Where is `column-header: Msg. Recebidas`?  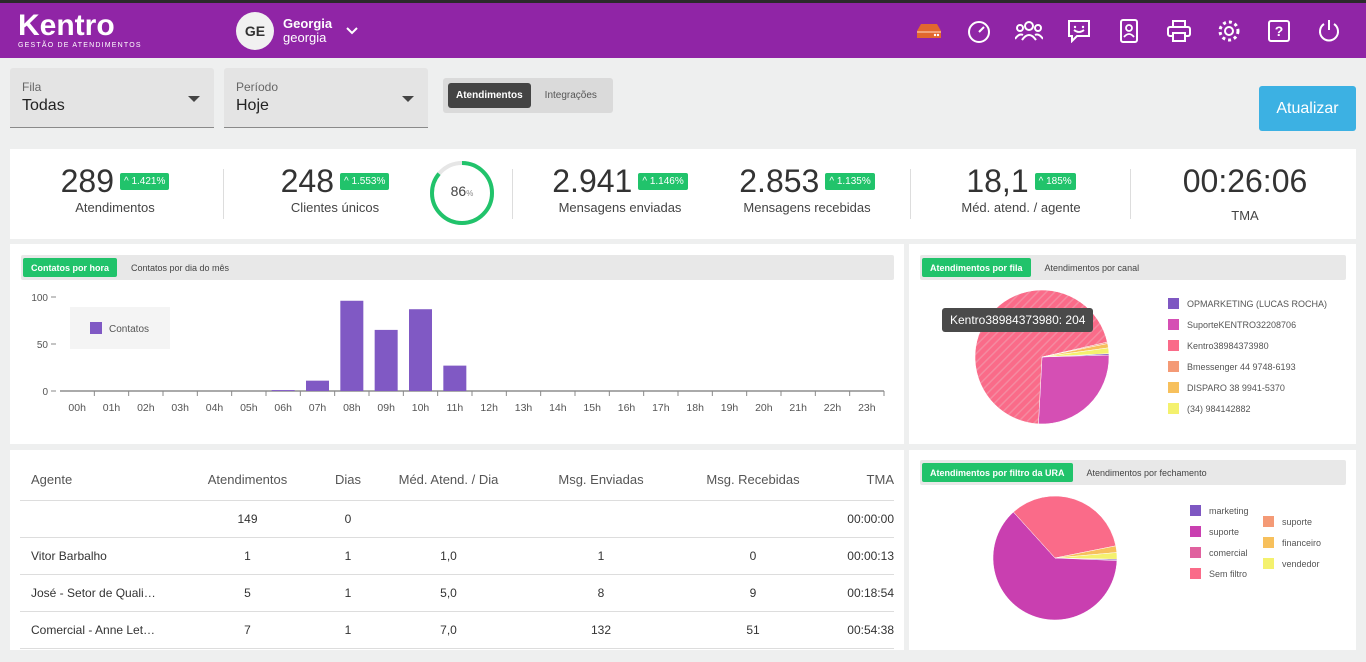
column-header: Msg. Recebidas is located at coordinates (753, 480).